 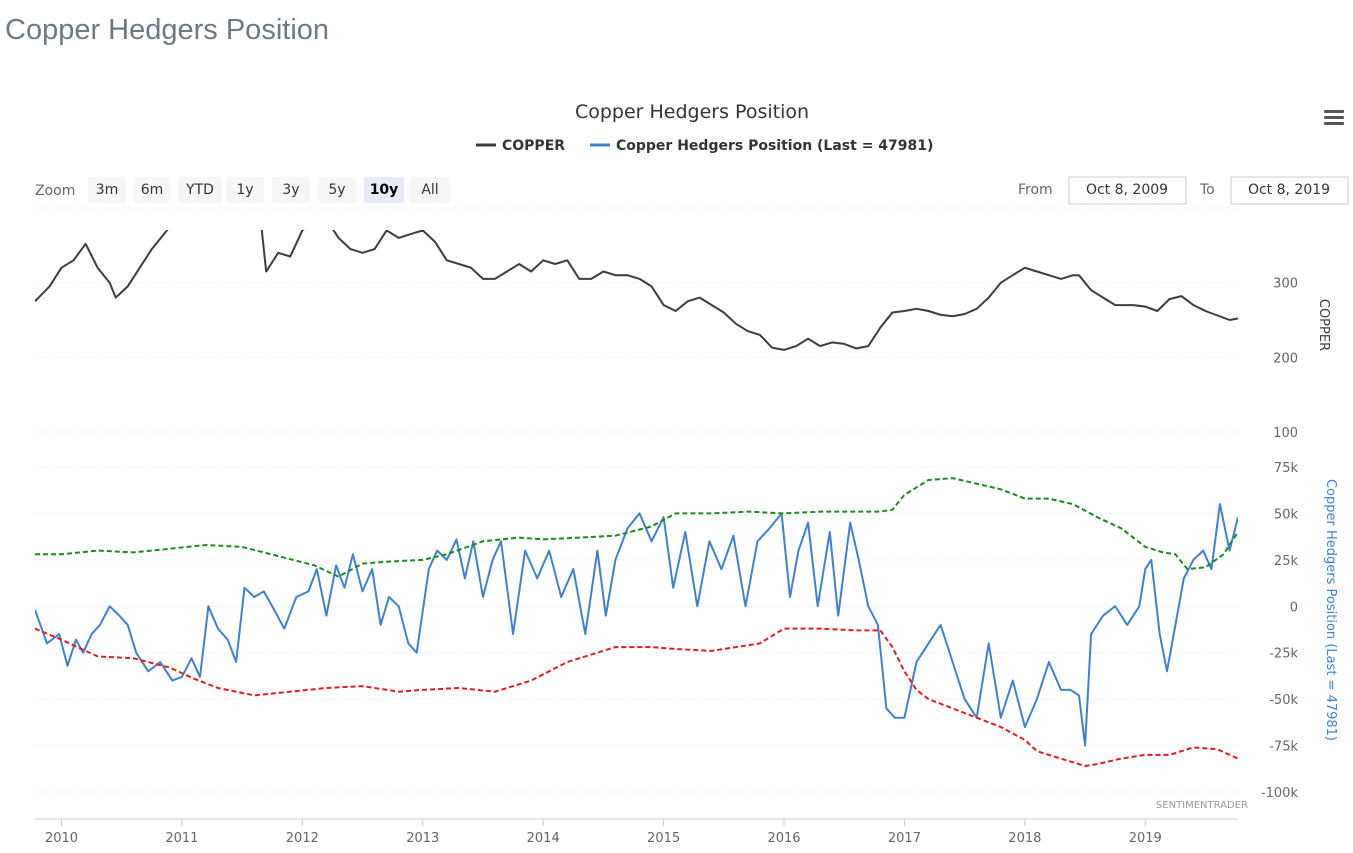 What do you see at coordinates (636, 697) in the screenshot?
I see `series-line-lower-band` at bounding box center [636, 697].